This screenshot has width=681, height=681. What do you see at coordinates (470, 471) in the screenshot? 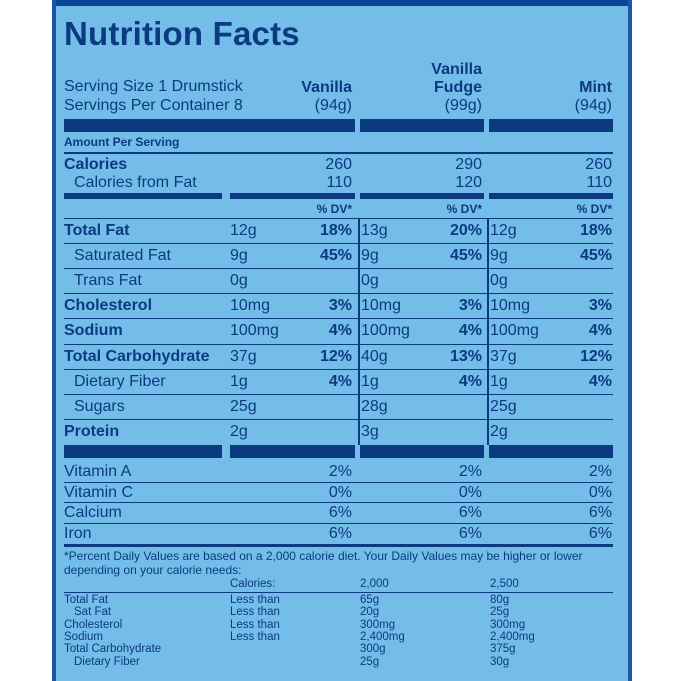
I see `vitamin-value: 2%` at bounding box center [470, 471].